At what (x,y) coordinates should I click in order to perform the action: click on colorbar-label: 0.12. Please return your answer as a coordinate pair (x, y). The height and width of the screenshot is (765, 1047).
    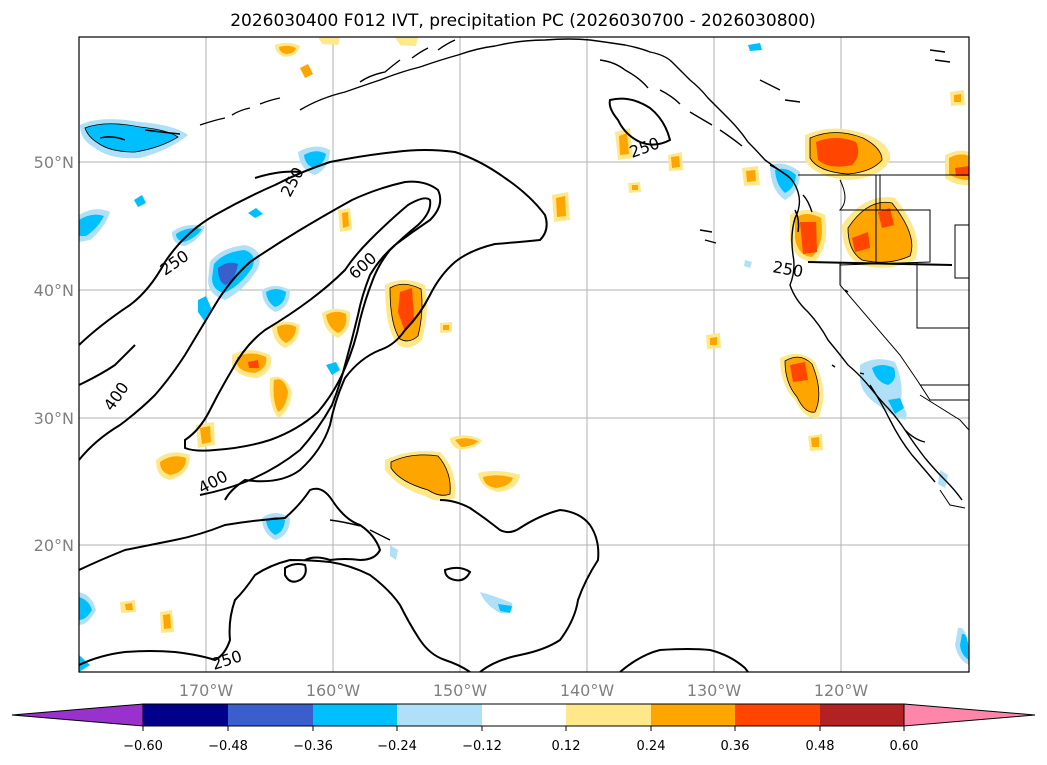
    Looking at the image, I should click on (566, 746).